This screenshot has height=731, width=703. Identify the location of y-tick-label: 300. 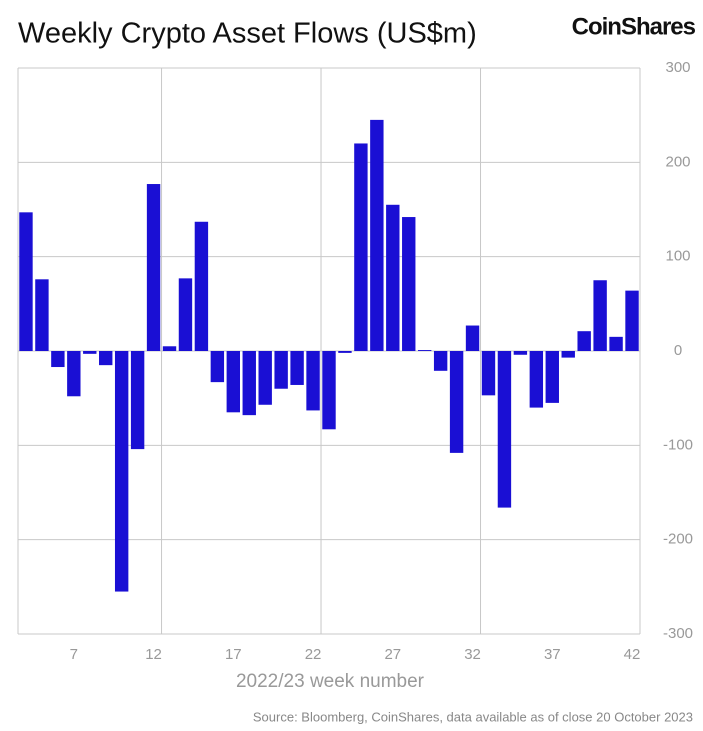
(677, 67).